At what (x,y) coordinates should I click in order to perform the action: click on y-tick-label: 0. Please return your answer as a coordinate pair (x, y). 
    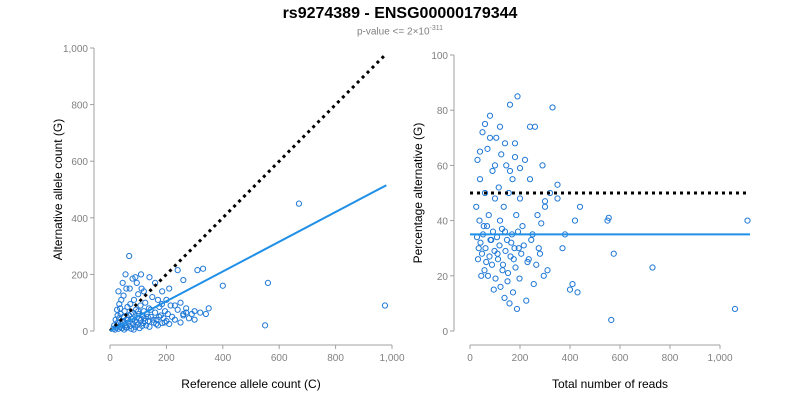
    Looking at the image, I should click on (85, 332).